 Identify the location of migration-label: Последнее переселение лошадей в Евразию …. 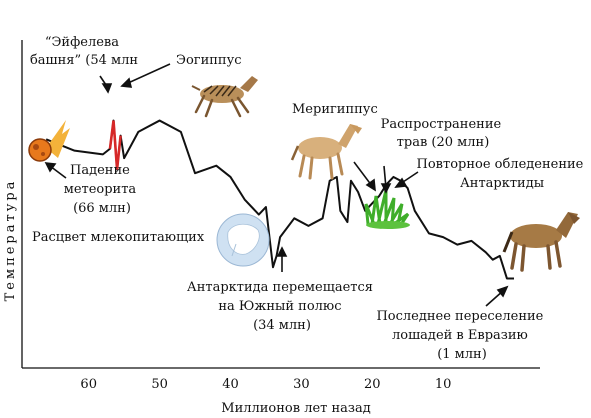
(461, 335).